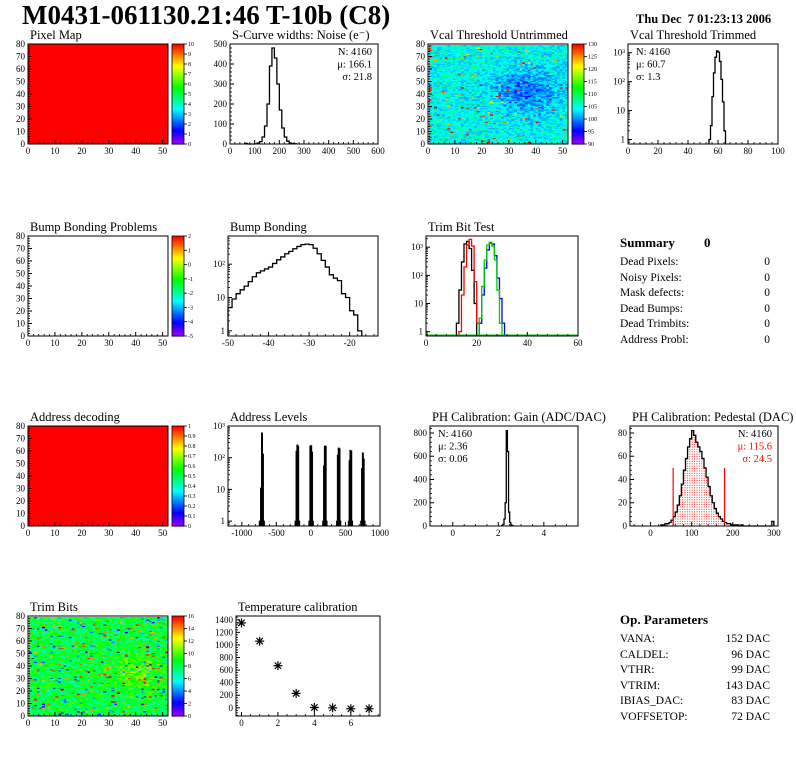  I want to click on panel-bump-bonding: -50 -40 -30 -20 1 10 10² Bump Bonding, so click(298, 289).